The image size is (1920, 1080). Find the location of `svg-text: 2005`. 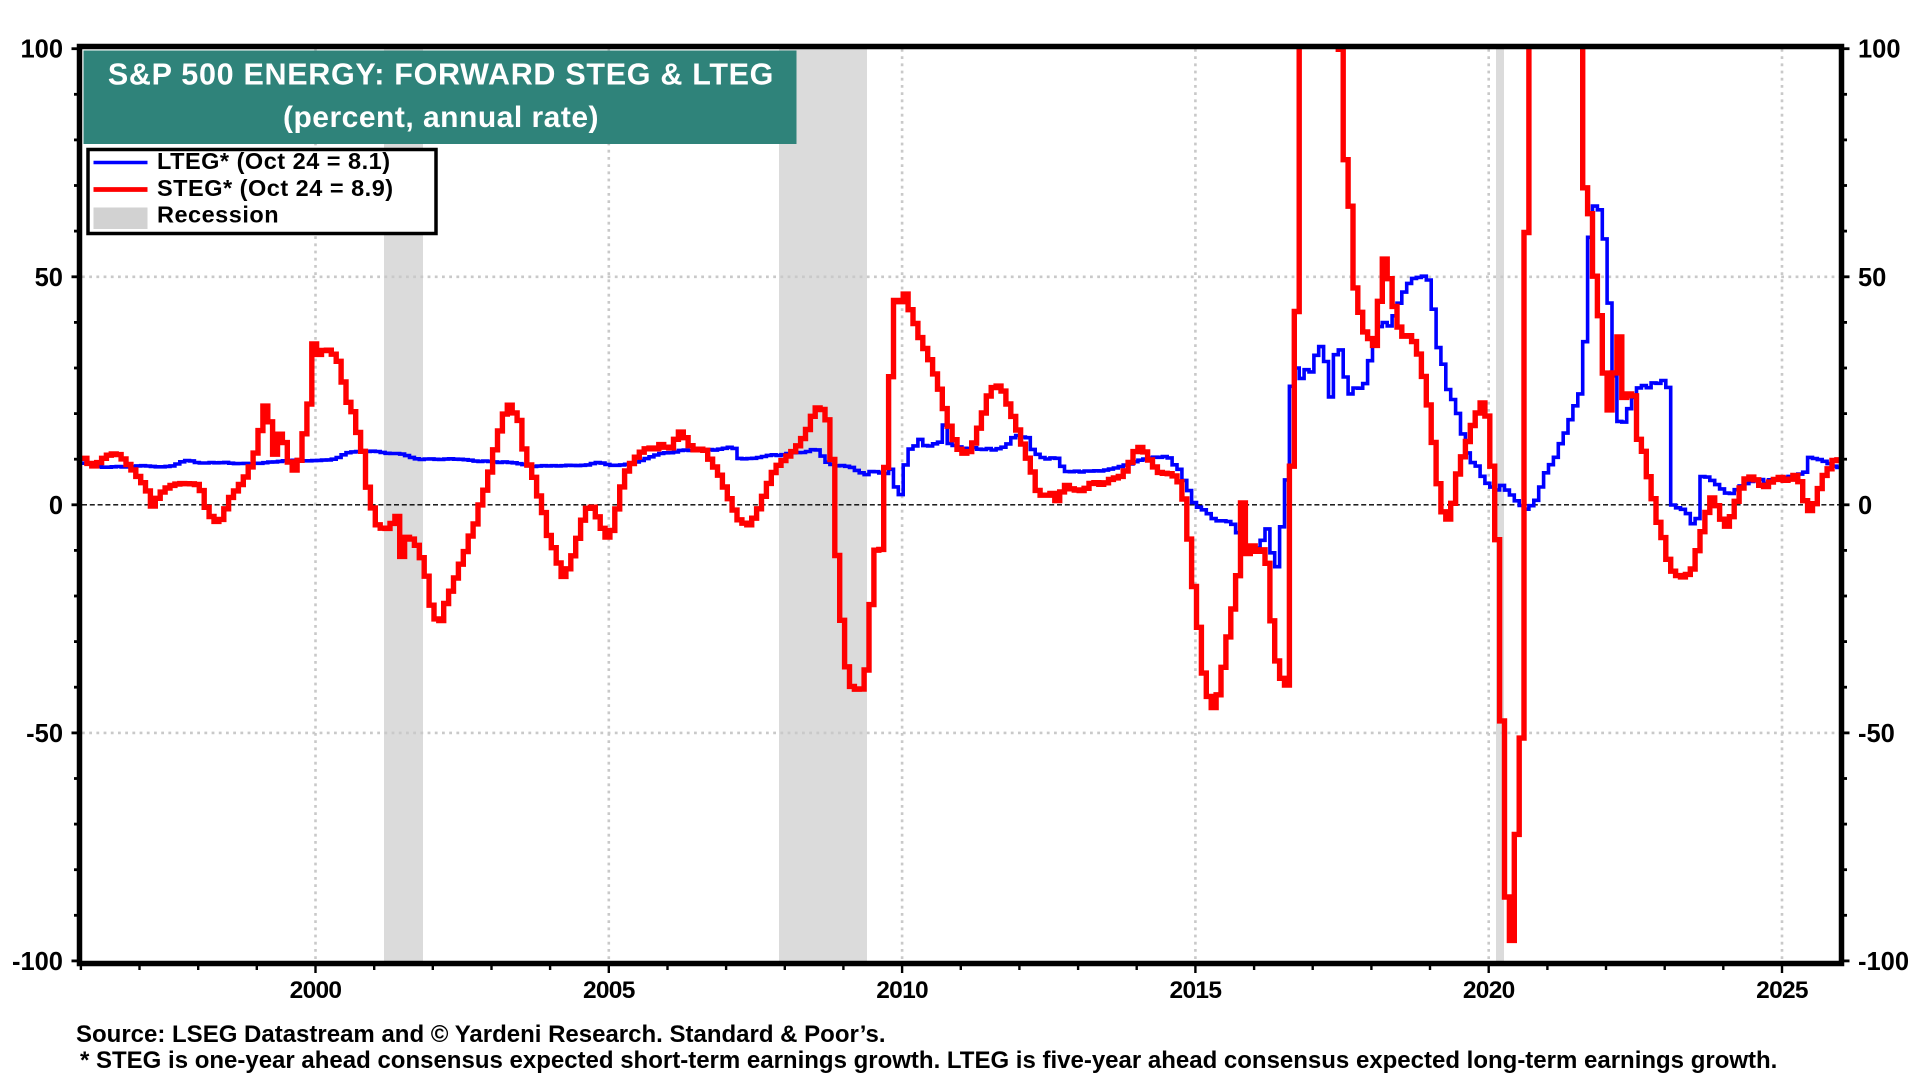

svg-text: 2005 is located at coordinates (609, 990).